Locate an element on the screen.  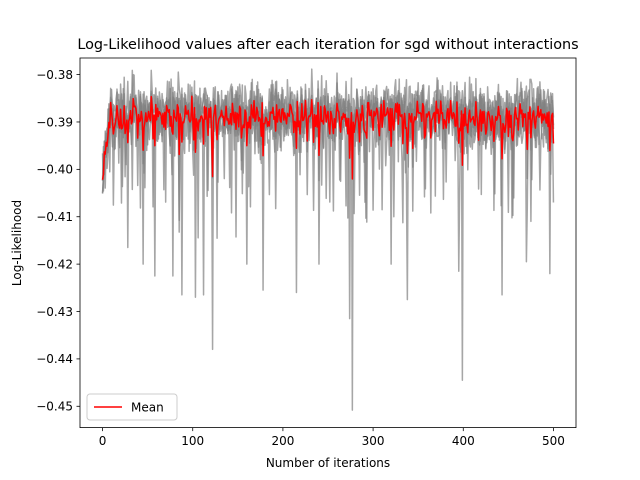
y-tick-label: −0.39 is located at coordinates (54, 122).